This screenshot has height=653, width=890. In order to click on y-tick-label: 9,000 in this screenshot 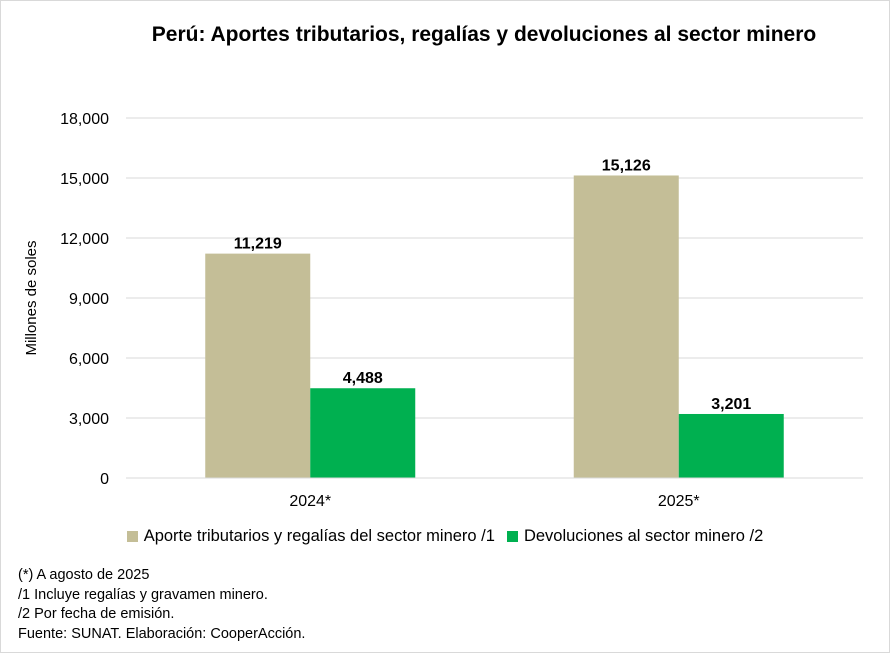, I will do `click(89, 299)`.